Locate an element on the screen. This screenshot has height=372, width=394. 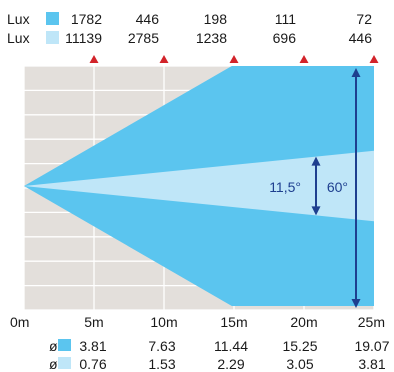
diameter-swatch-wide is located at coordinates (64, 345).